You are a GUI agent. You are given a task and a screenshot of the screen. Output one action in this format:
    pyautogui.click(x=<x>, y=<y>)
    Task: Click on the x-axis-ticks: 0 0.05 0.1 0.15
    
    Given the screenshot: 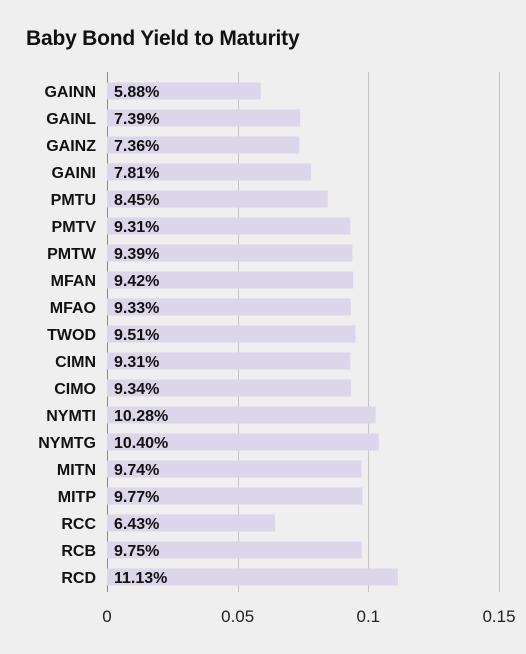 What is the action you would take?
    pyautogui.click(x=308, y=616)
    